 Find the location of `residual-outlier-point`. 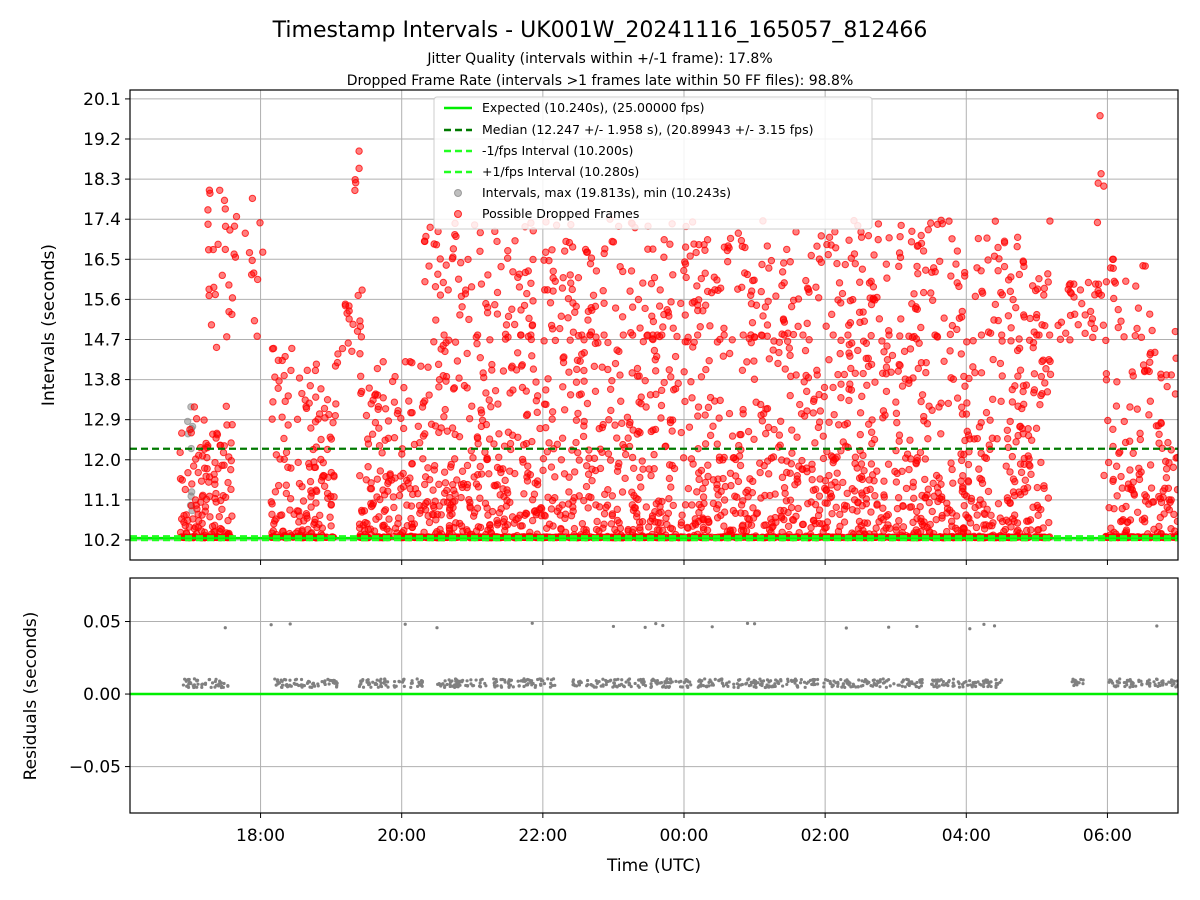

residual-outlier-point is located at coordinates (889, 627).